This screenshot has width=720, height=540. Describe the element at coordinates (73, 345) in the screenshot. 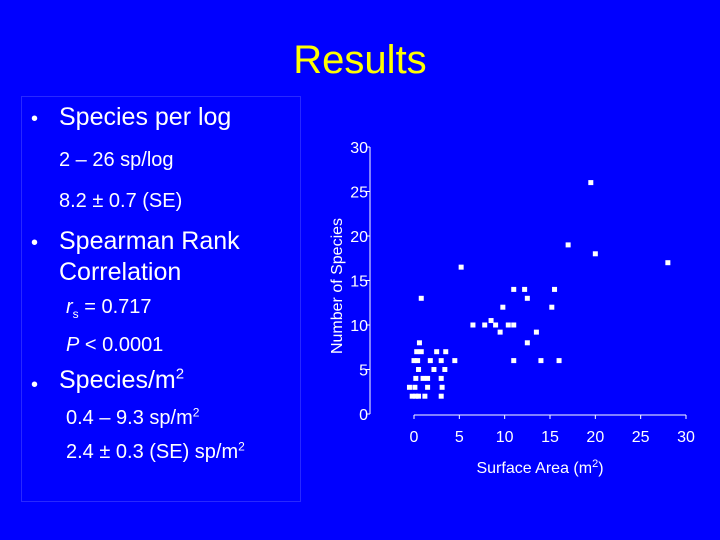

I see `p-symbol: P` at that location.